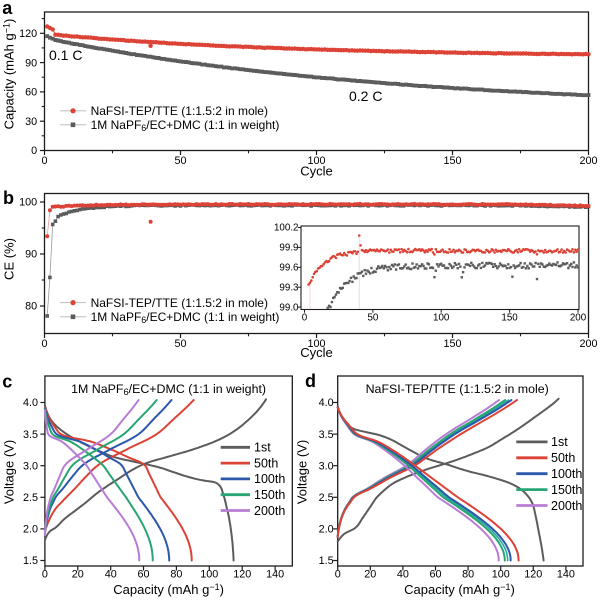 This screenshot has height=614, width=600. Describe the element at coordinates (9, 259) in the screenshot. I see `svg-text: CE (%)` at that location.